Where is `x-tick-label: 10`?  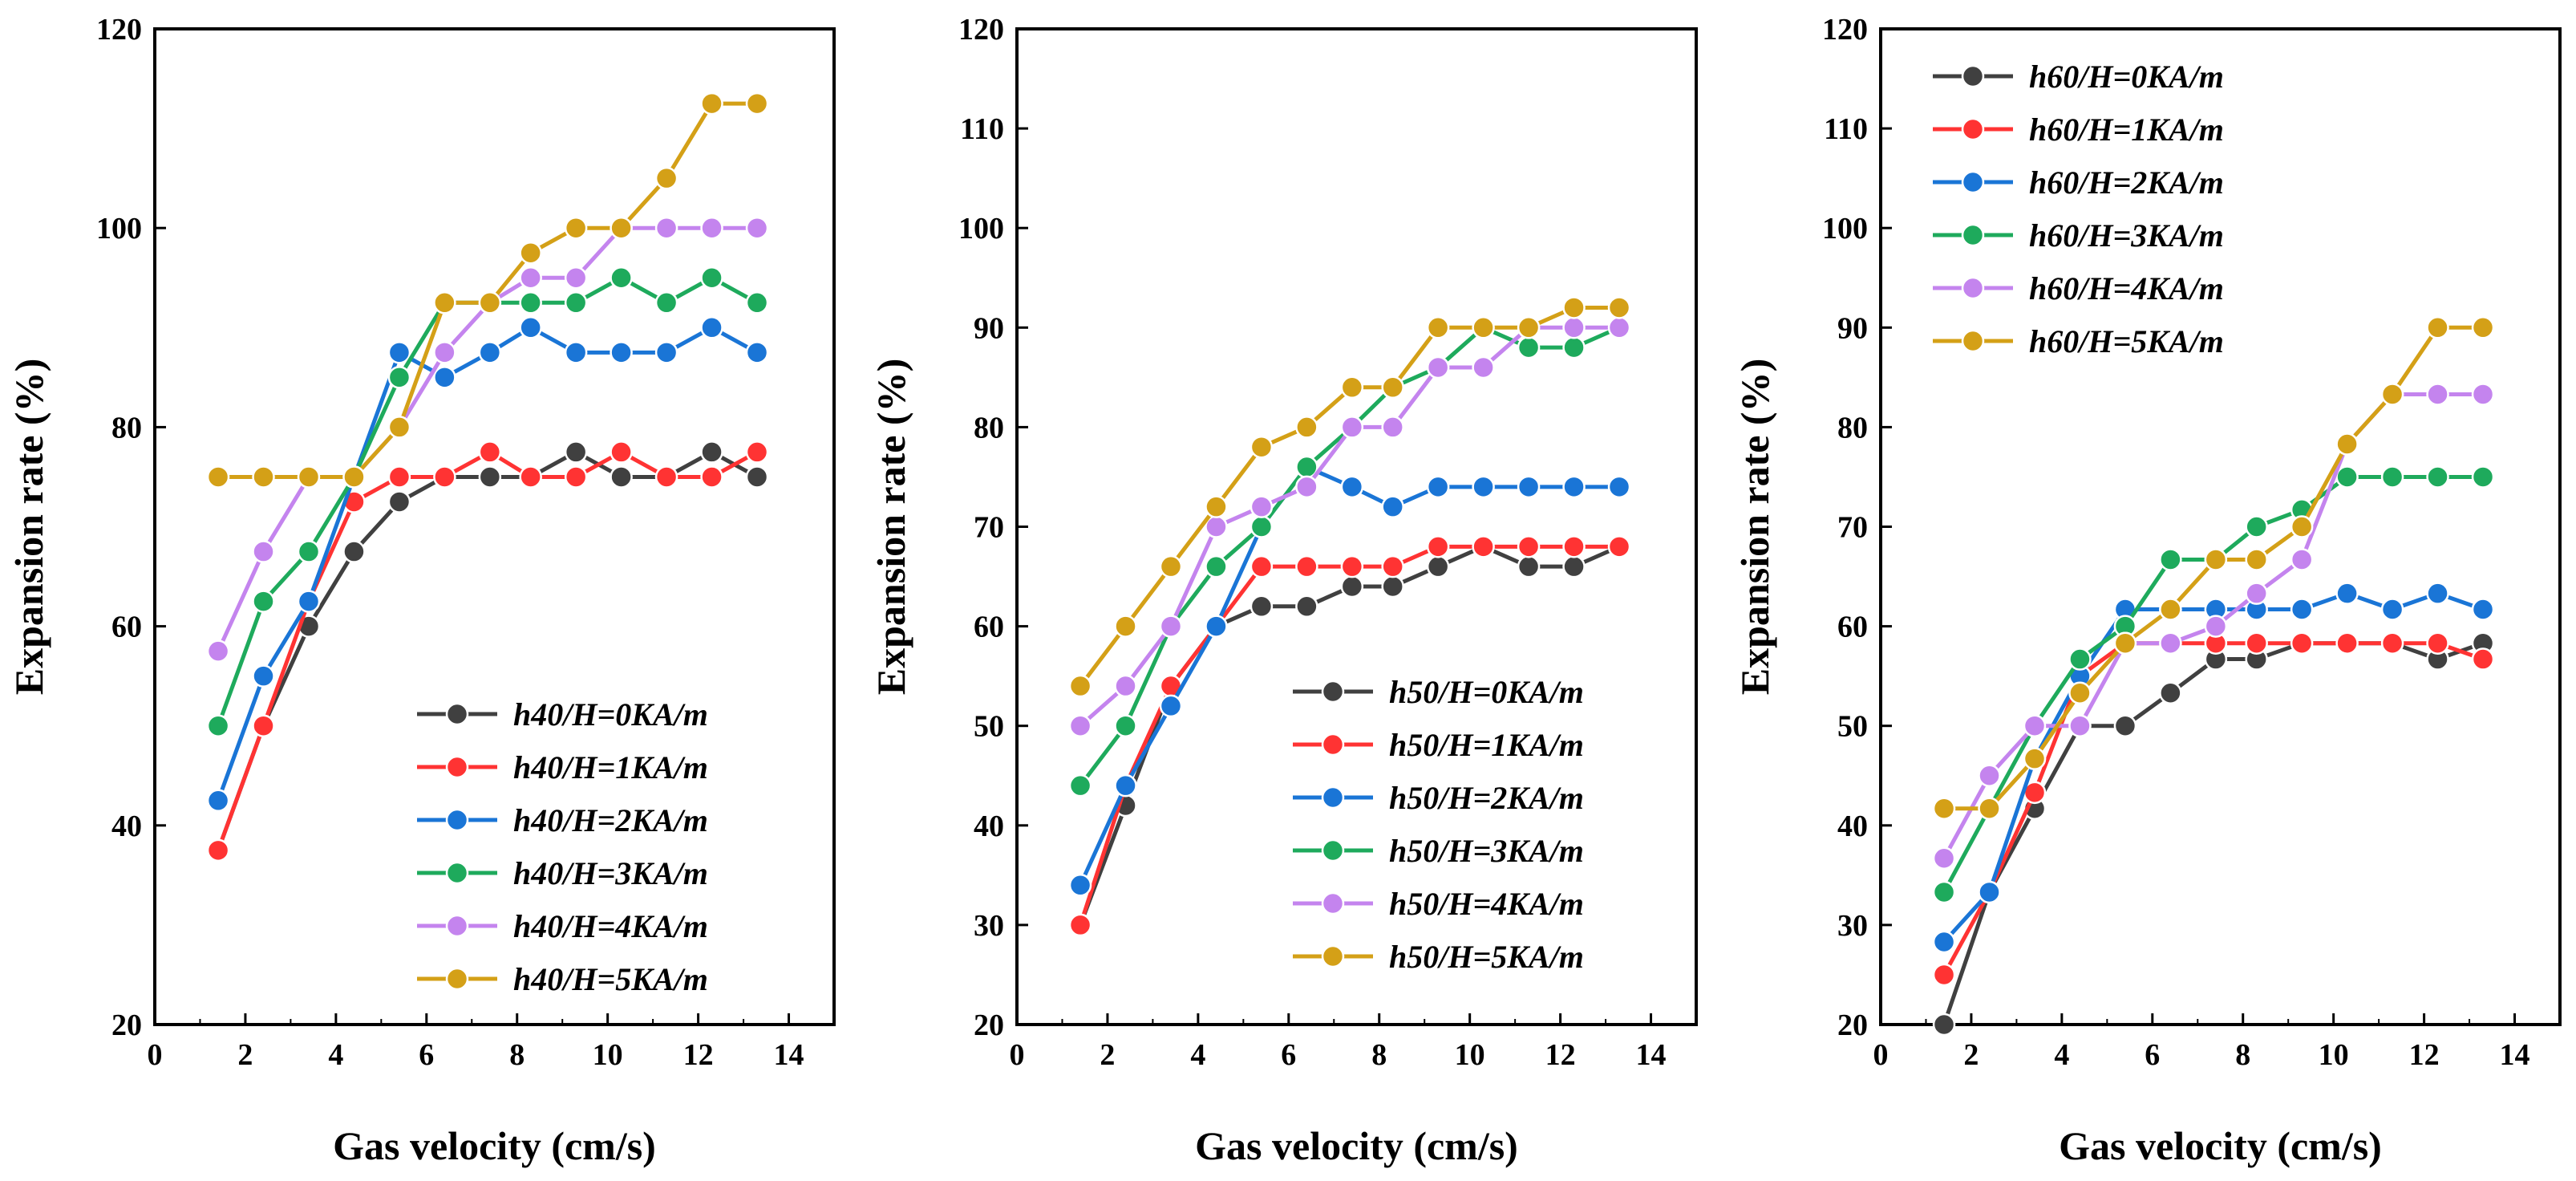 x-tick-label: 10 is located at coordinates (1470, 1055).